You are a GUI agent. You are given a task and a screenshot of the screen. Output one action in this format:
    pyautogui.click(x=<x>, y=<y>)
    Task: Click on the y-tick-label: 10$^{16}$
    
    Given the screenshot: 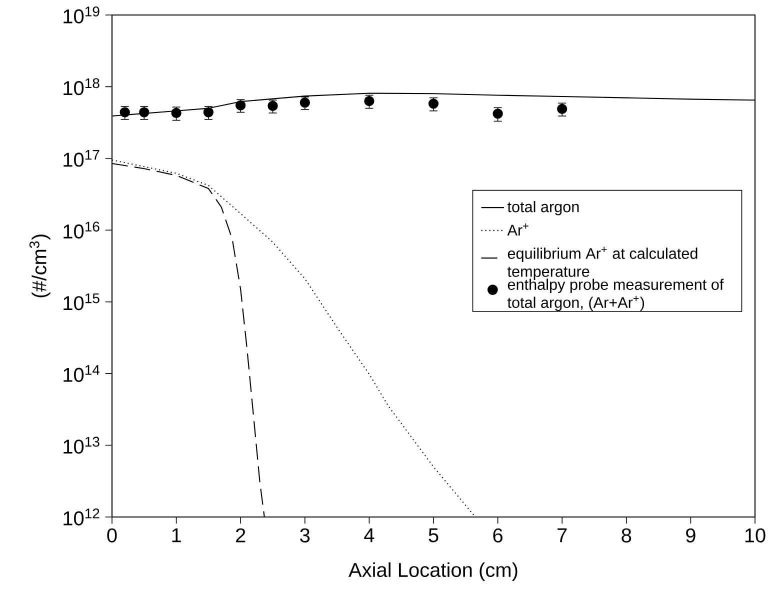 What is the action you would take?
    pyautogui.click(x=82, y=230)
    